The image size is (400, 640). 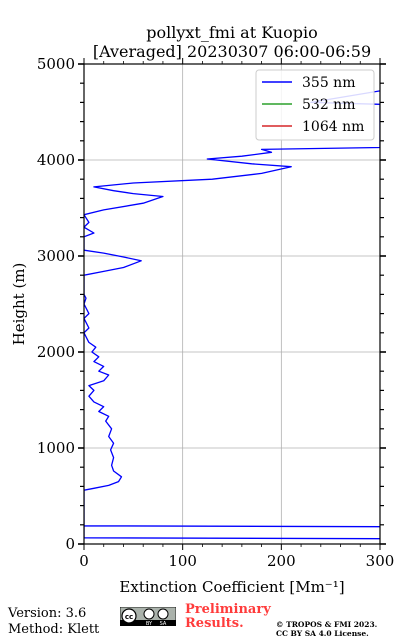 What do you see at coordinates (70, 544) in the screenshot?
I see `y-tick-label: 0` at bounding box center [70, 544].